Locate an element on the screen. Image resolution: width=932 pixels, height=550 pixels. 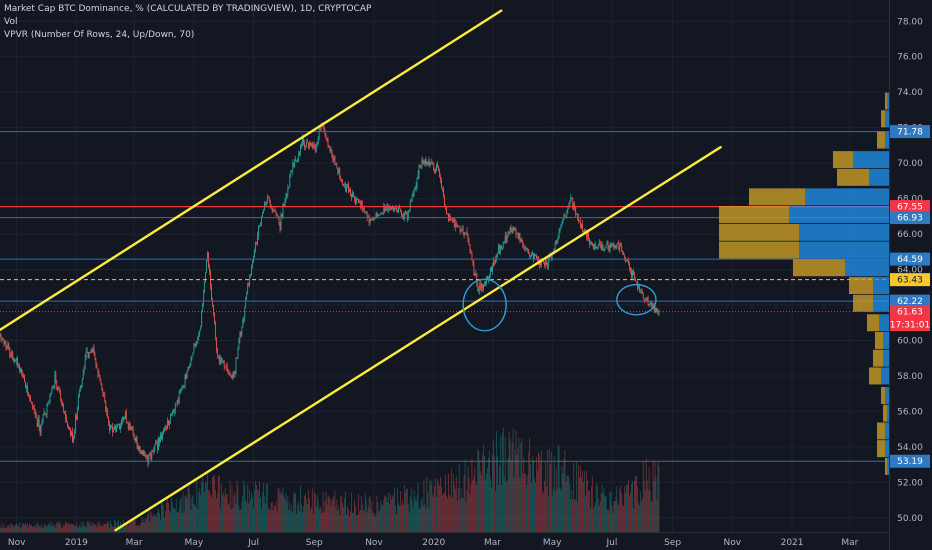
price-badge-61-63-bg is located at coordinates (910, 312).